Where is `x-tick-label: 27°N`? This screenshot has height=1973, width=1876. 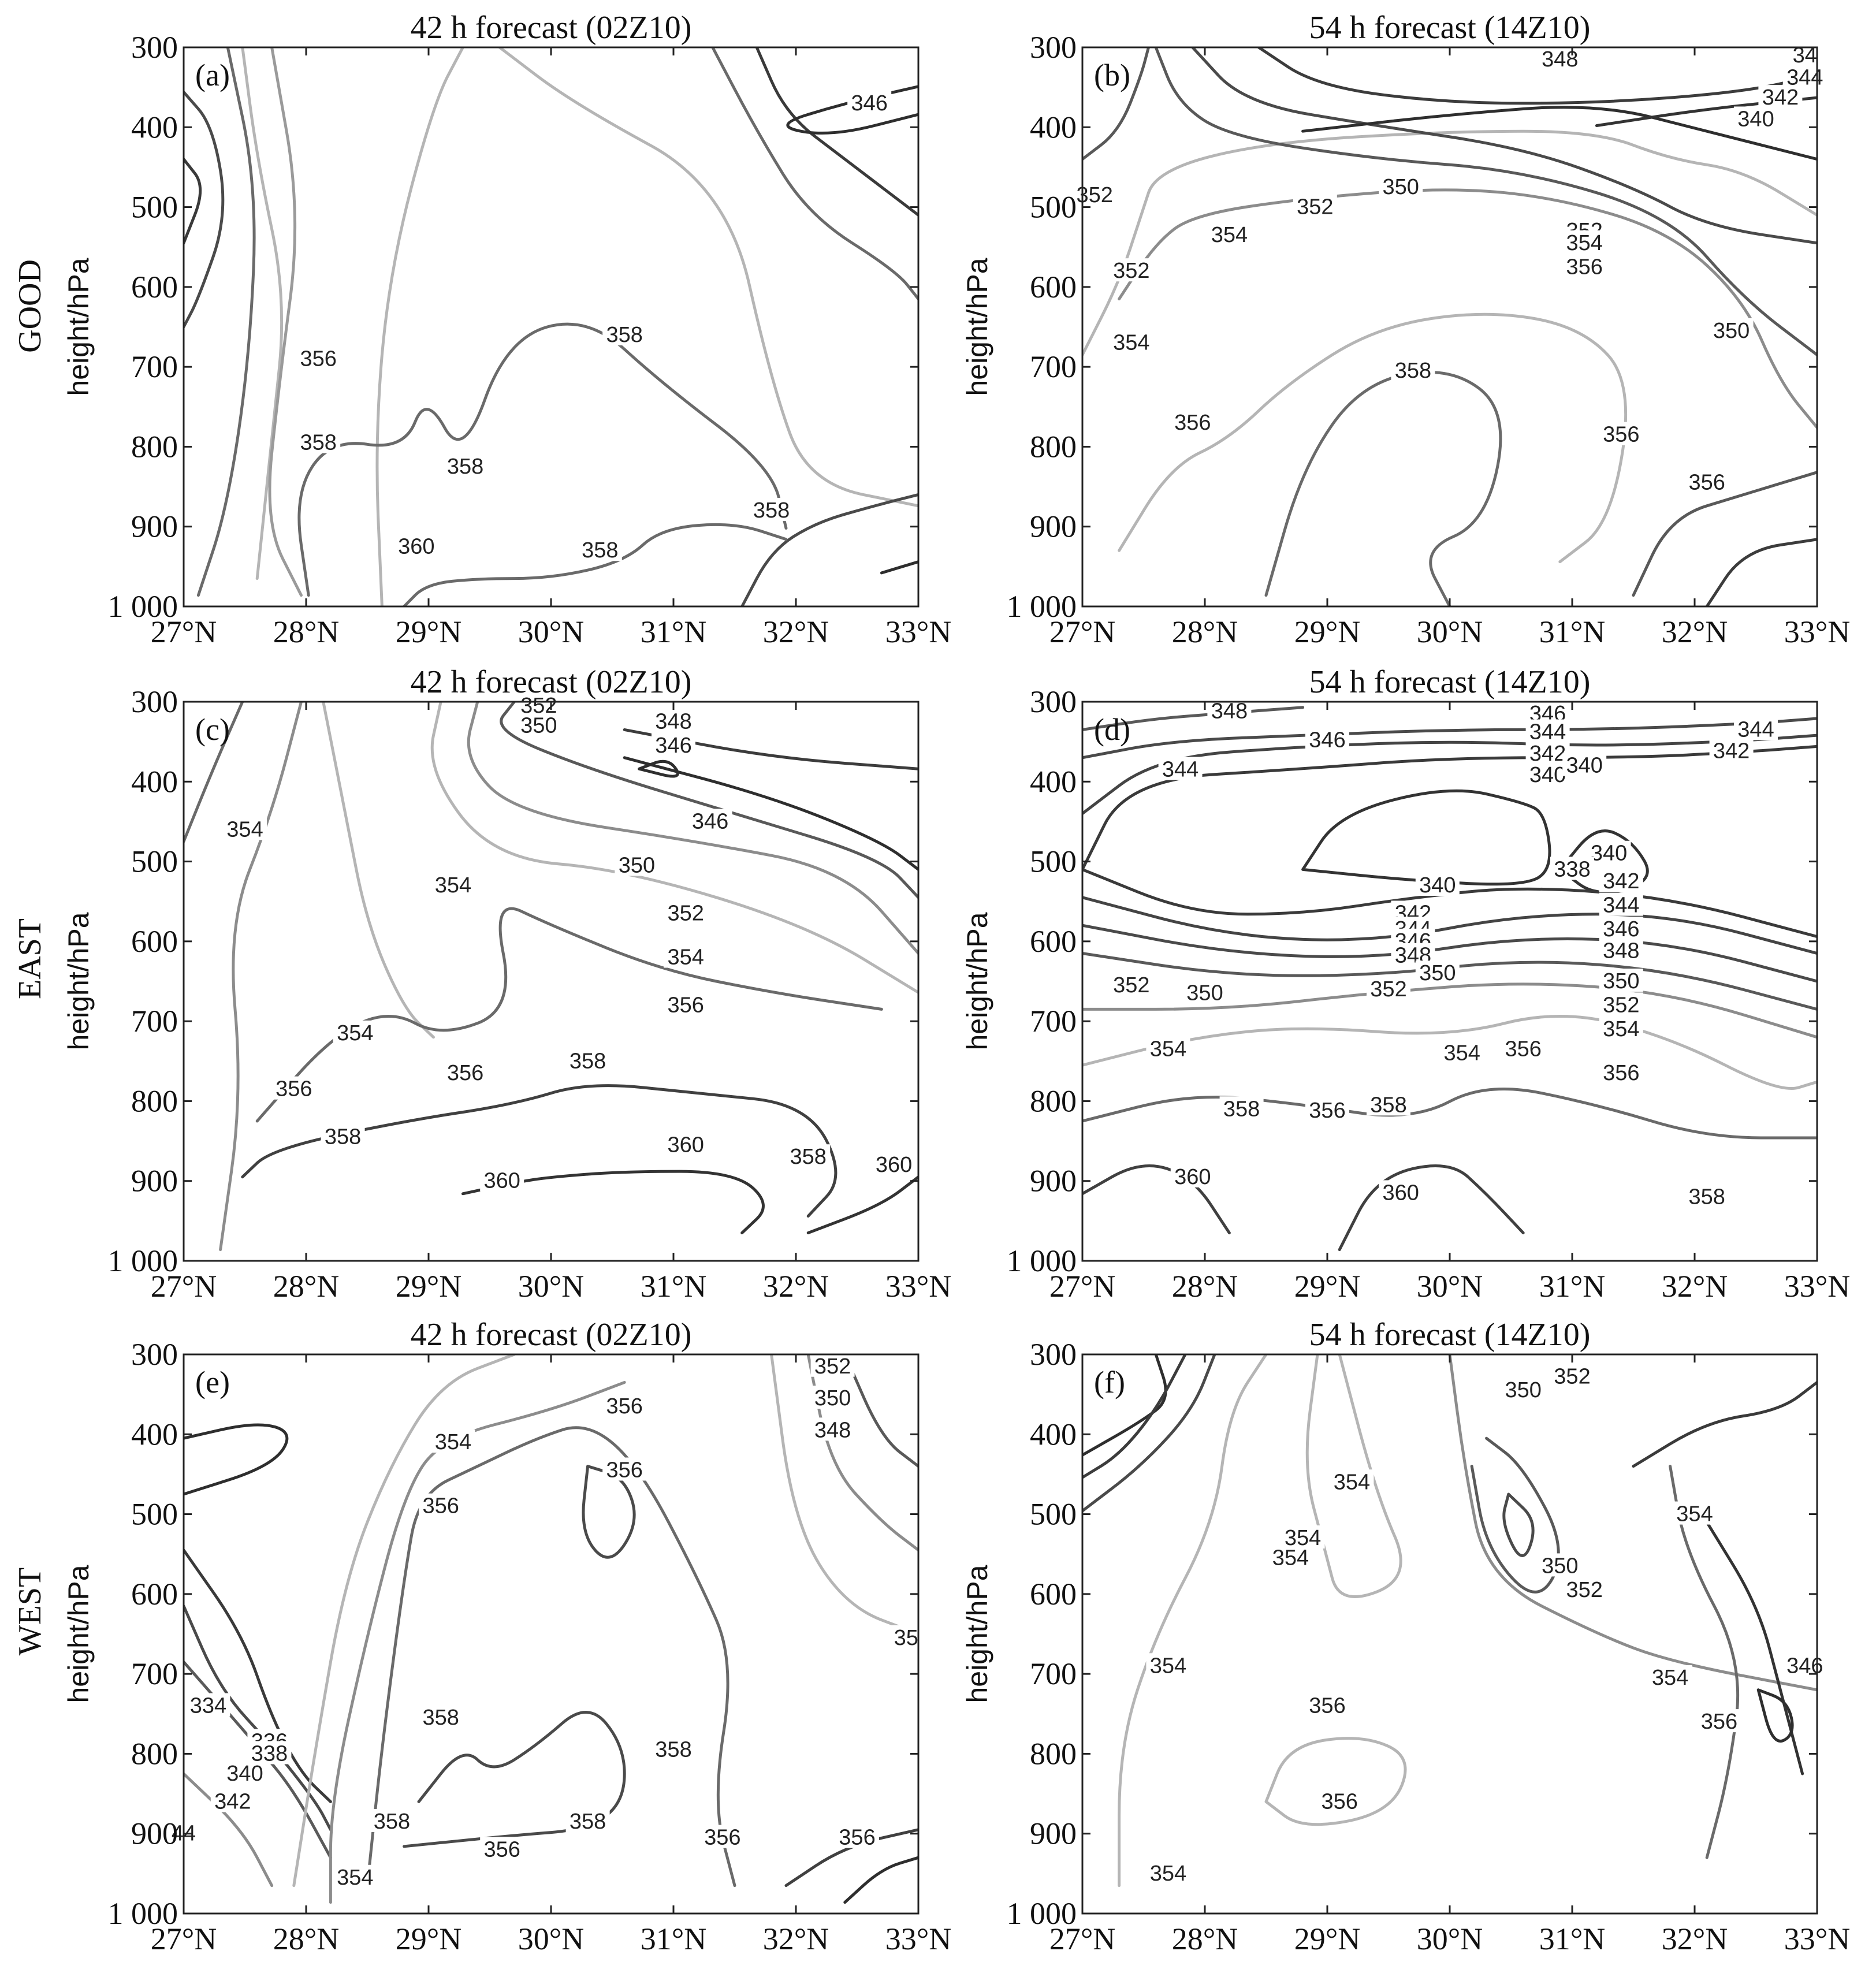
x-tick-label: 27°N is located at coordinates (1082, 632).